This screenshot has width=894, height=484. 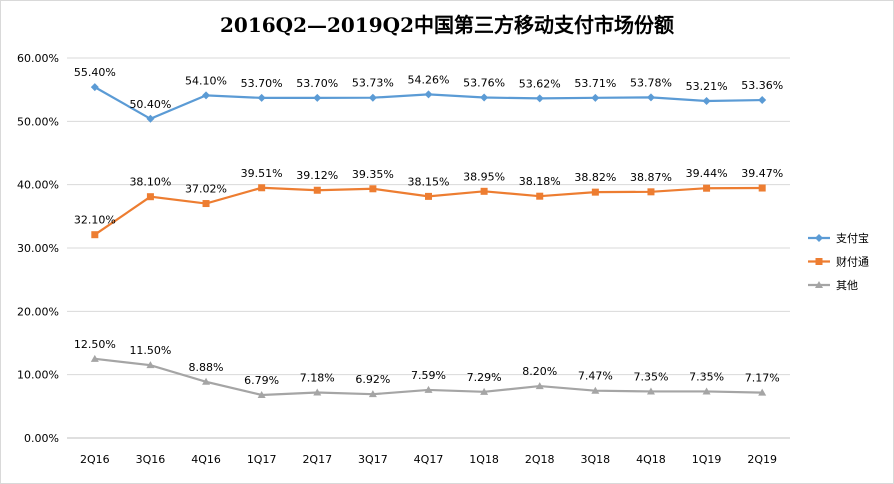 I want to click on data-label: 53.70%, so click(x=262, y=83).